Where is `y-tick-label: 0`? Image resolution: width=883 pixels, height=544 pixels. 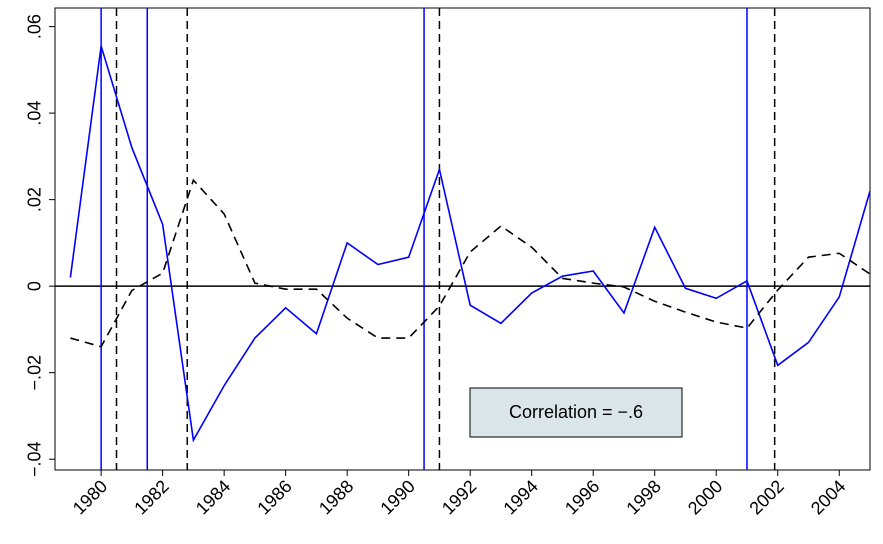 y-tick-label: 0 is located at coordinates (35, 286).